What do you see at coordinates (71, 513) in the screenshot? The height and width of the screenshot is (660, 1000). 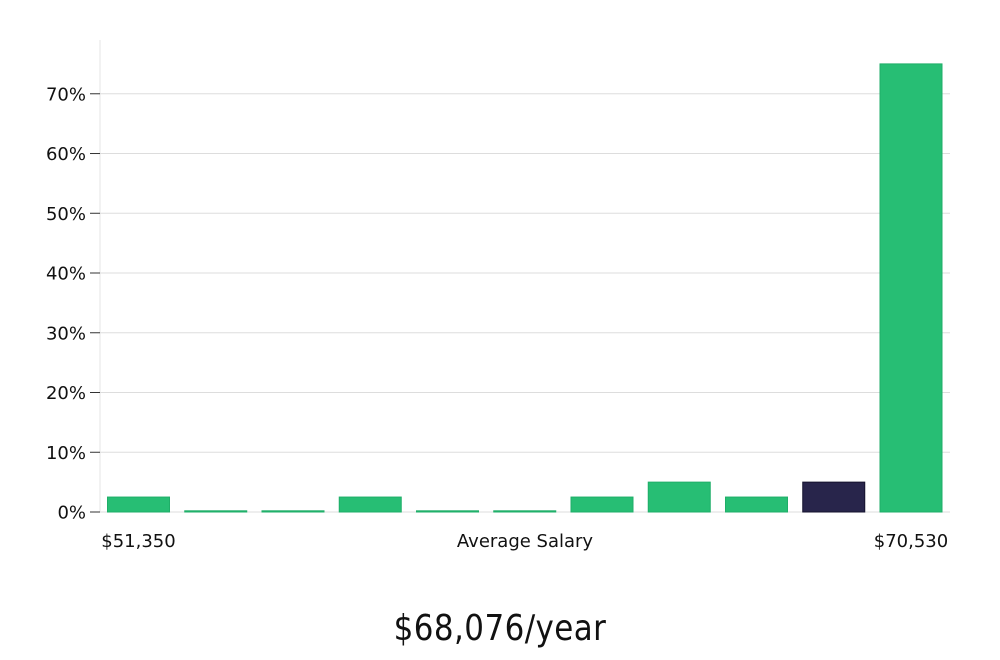 I see `y-tick-label: 0%` at bounding box center [71, 513].